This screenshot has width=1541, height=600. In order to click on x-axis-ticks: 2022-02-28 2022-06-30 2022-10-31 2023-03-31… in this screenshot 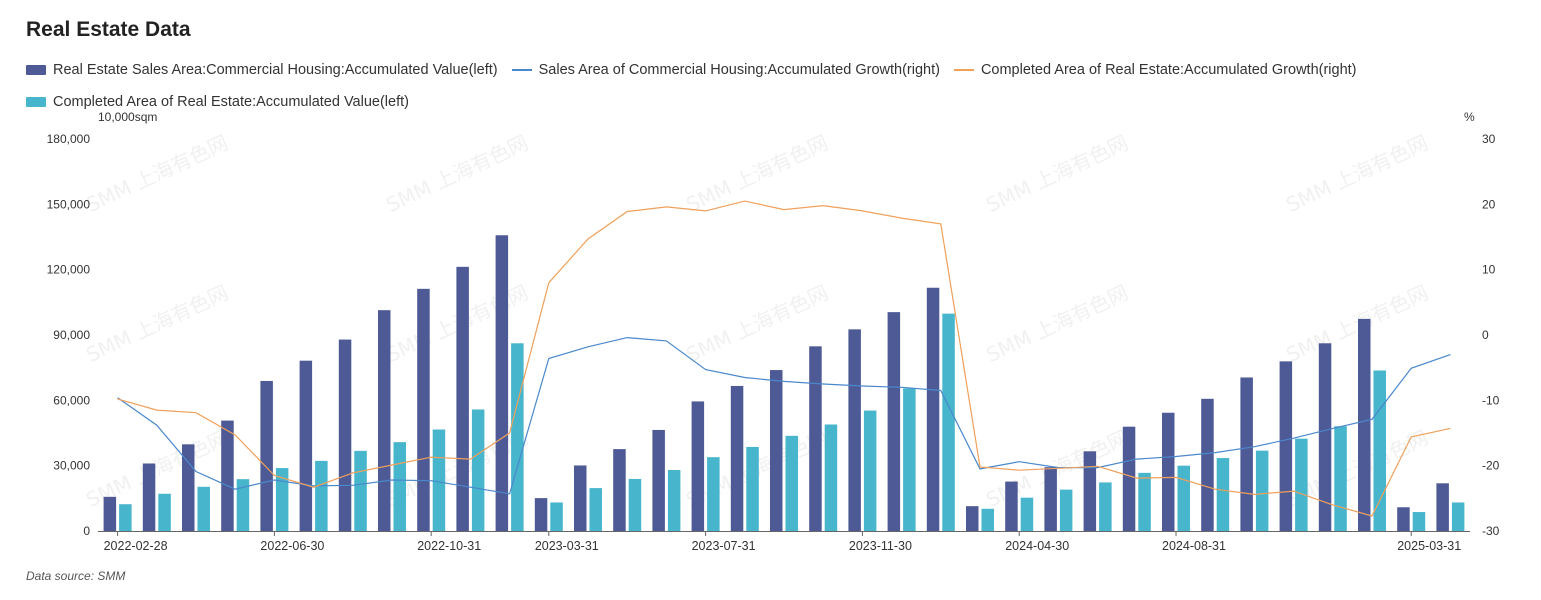, I will do `click(782, 542)`.